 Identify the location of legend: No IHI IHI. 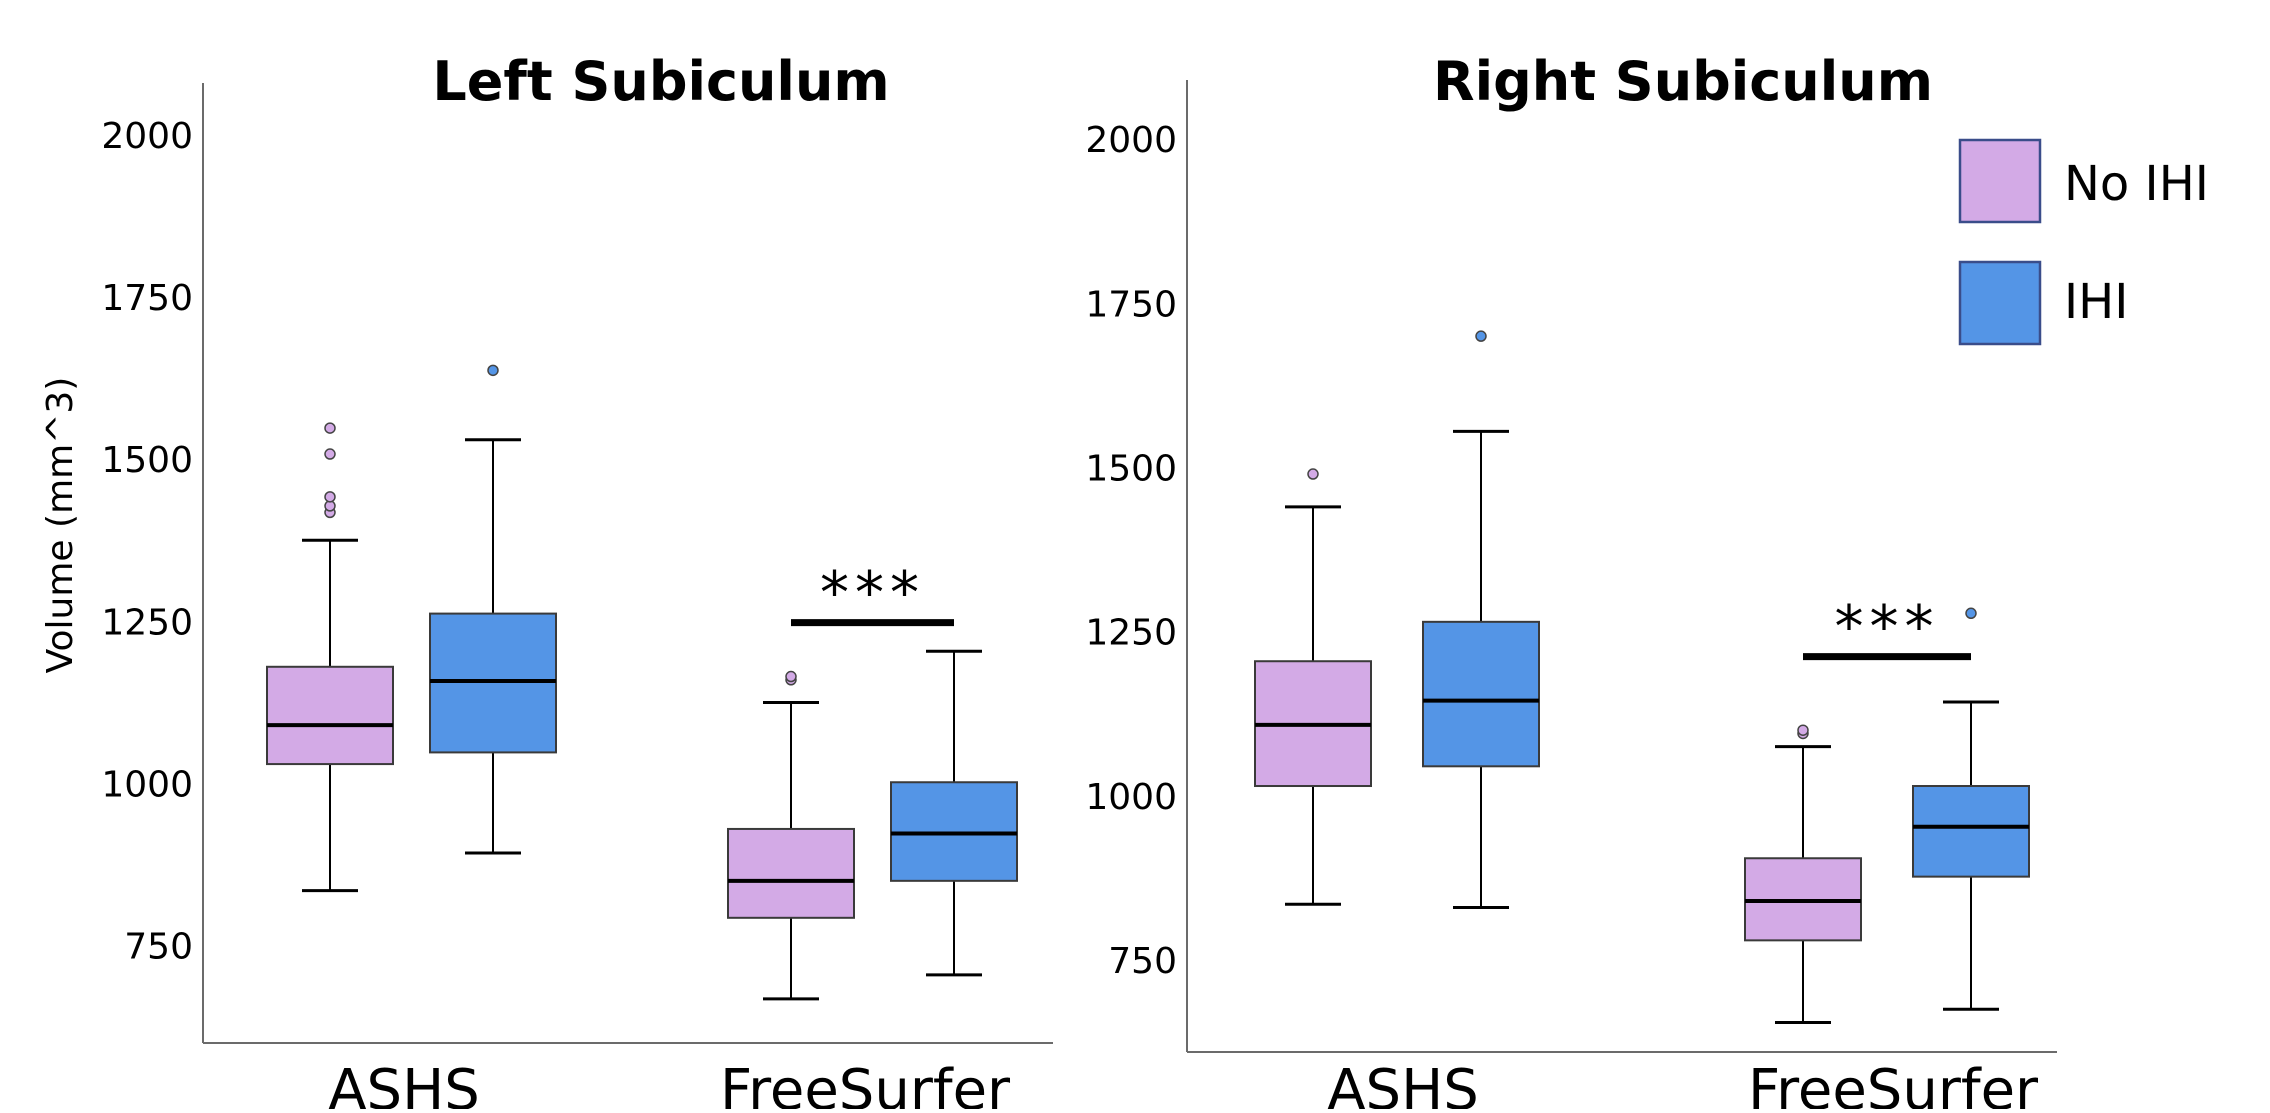
(2083, 242).